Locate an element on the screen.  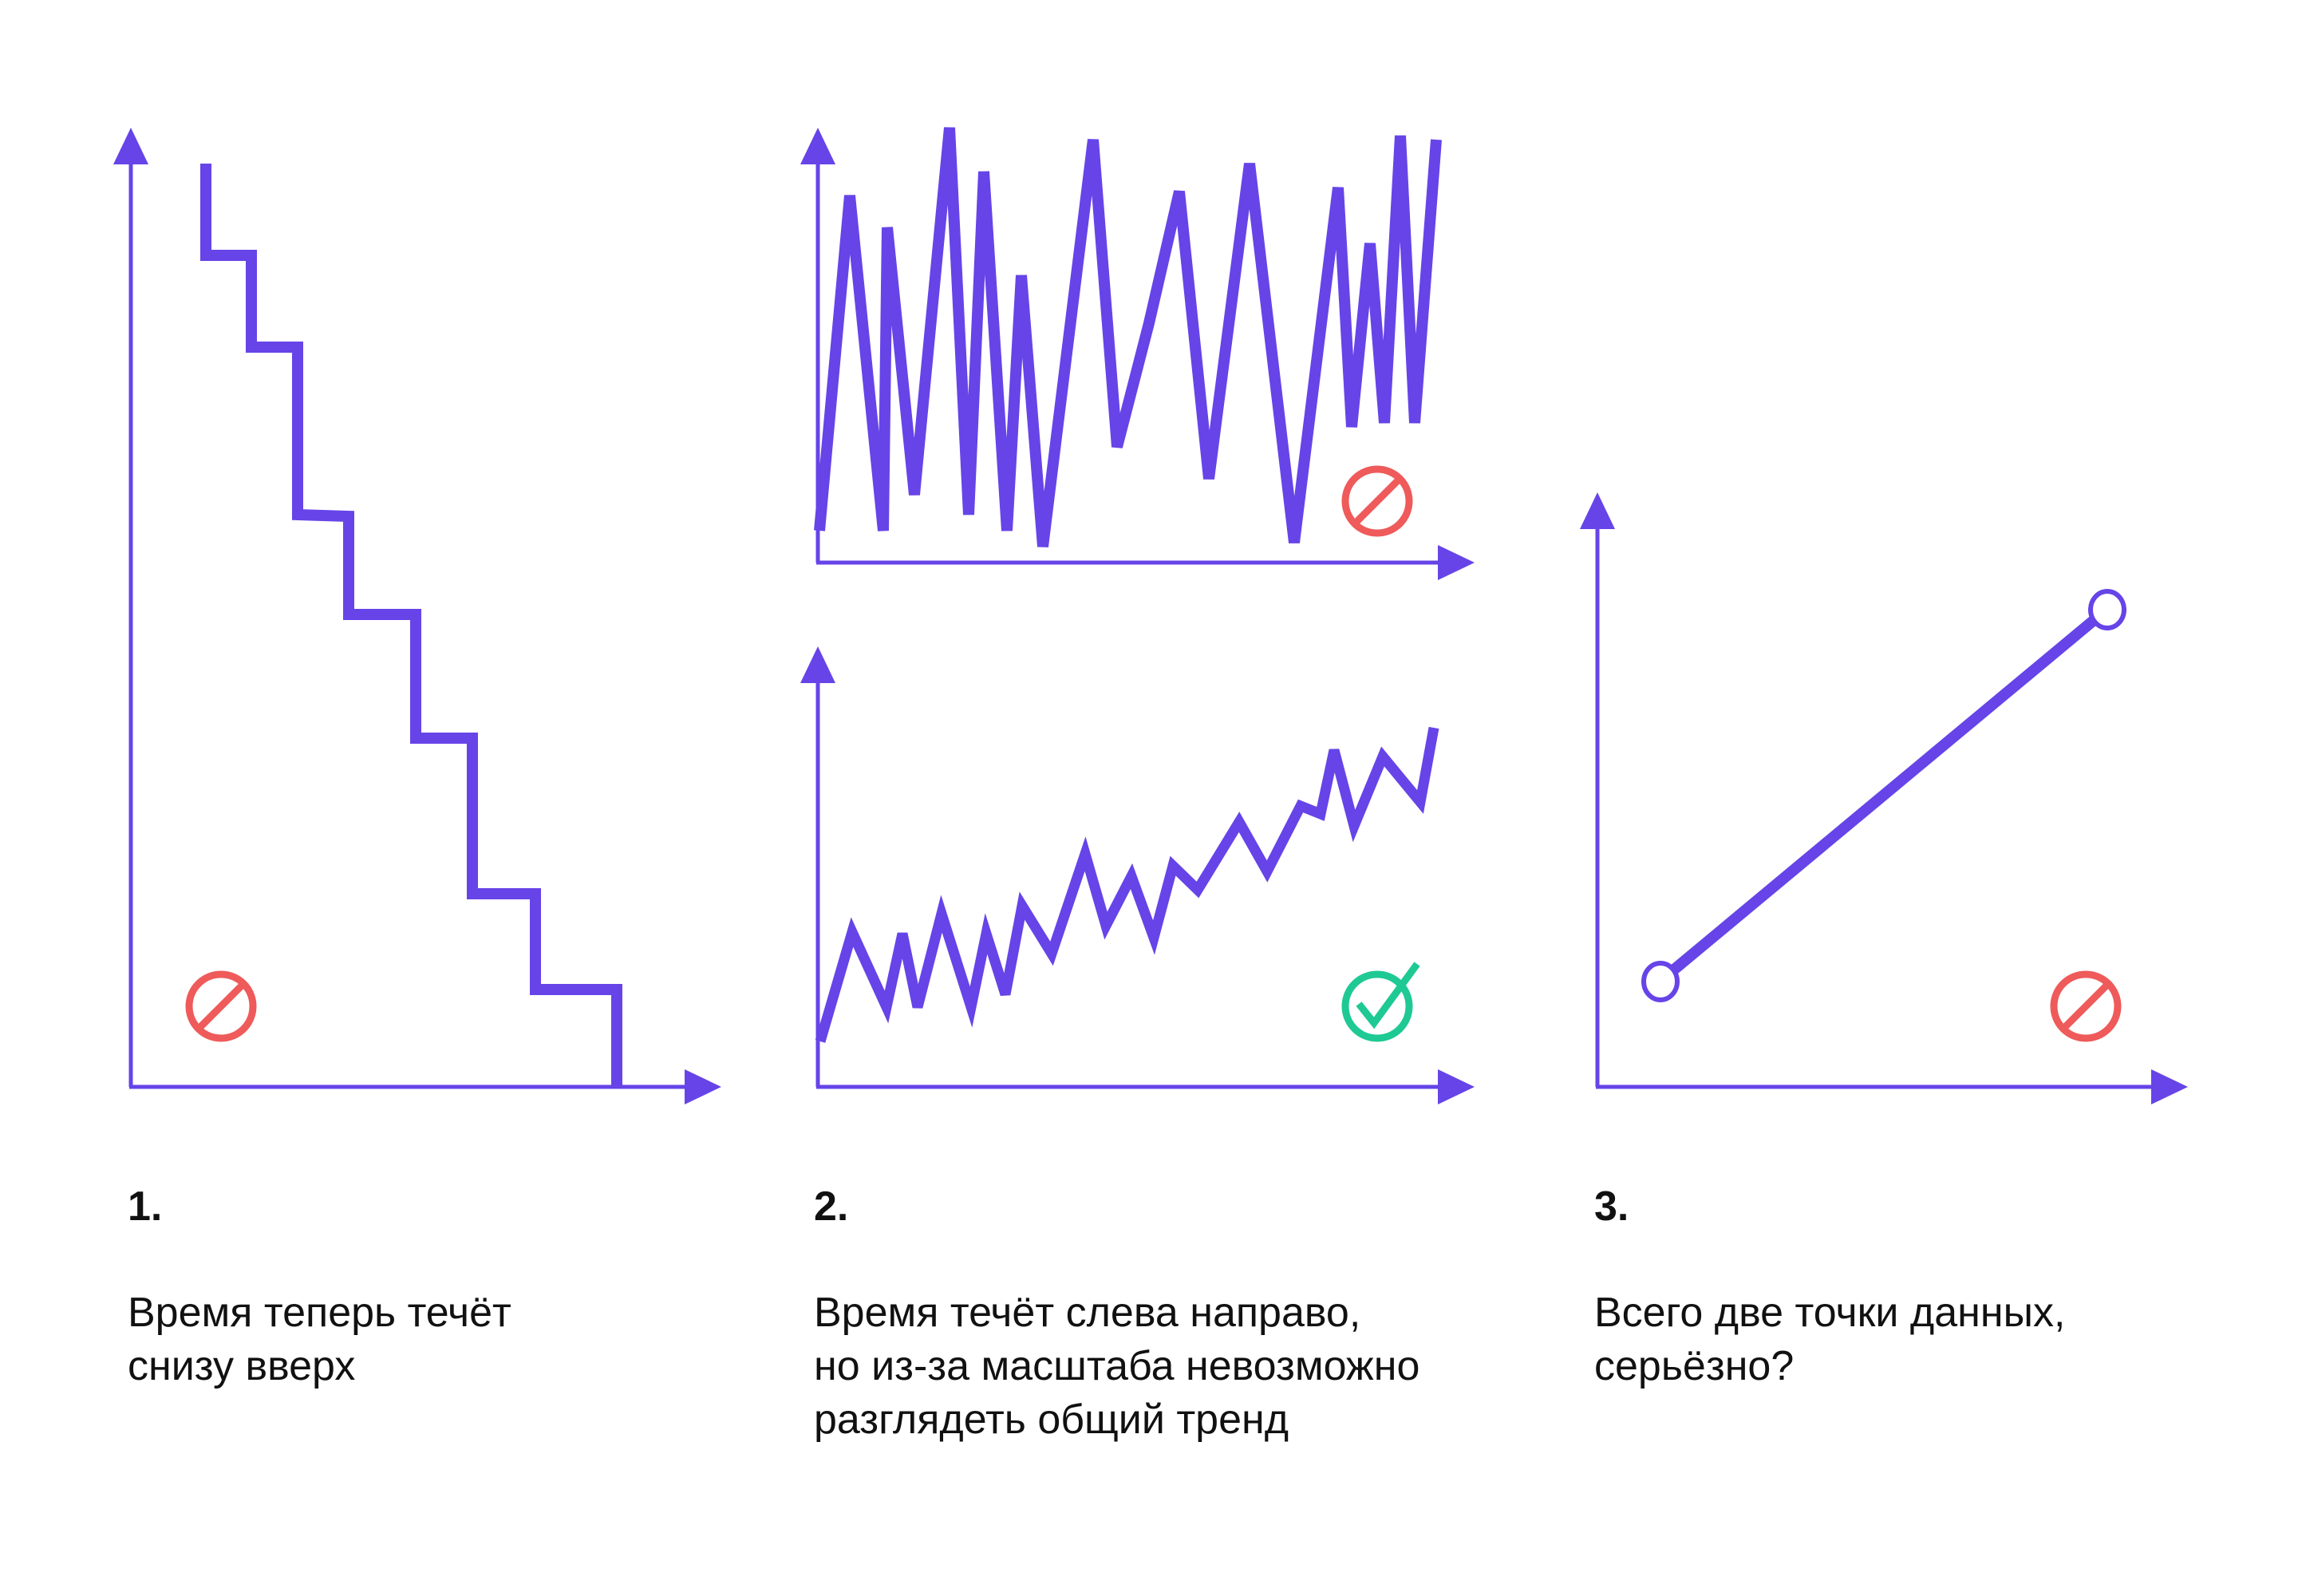
panel-2-top-axes is located at coordinates (1138, 354).